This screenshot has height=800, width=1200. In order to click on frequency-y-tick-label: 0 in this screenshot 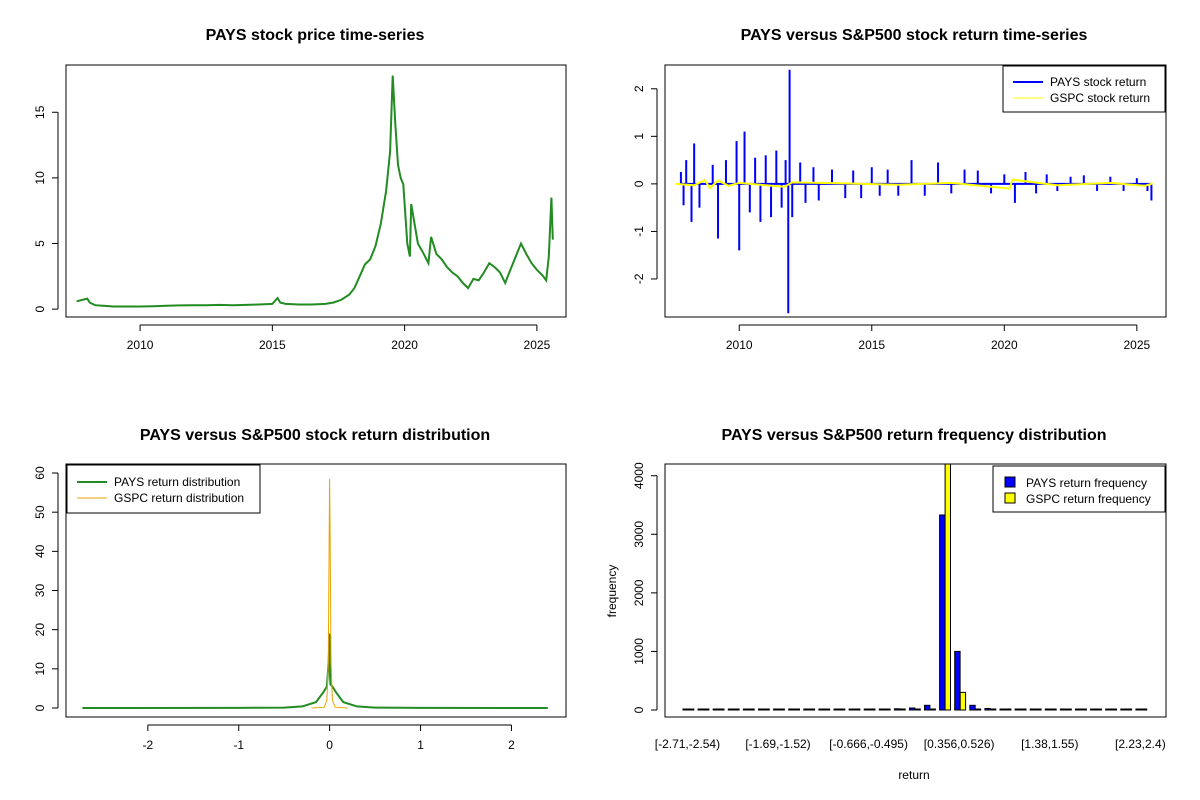, I will do `click(639, 709)`.